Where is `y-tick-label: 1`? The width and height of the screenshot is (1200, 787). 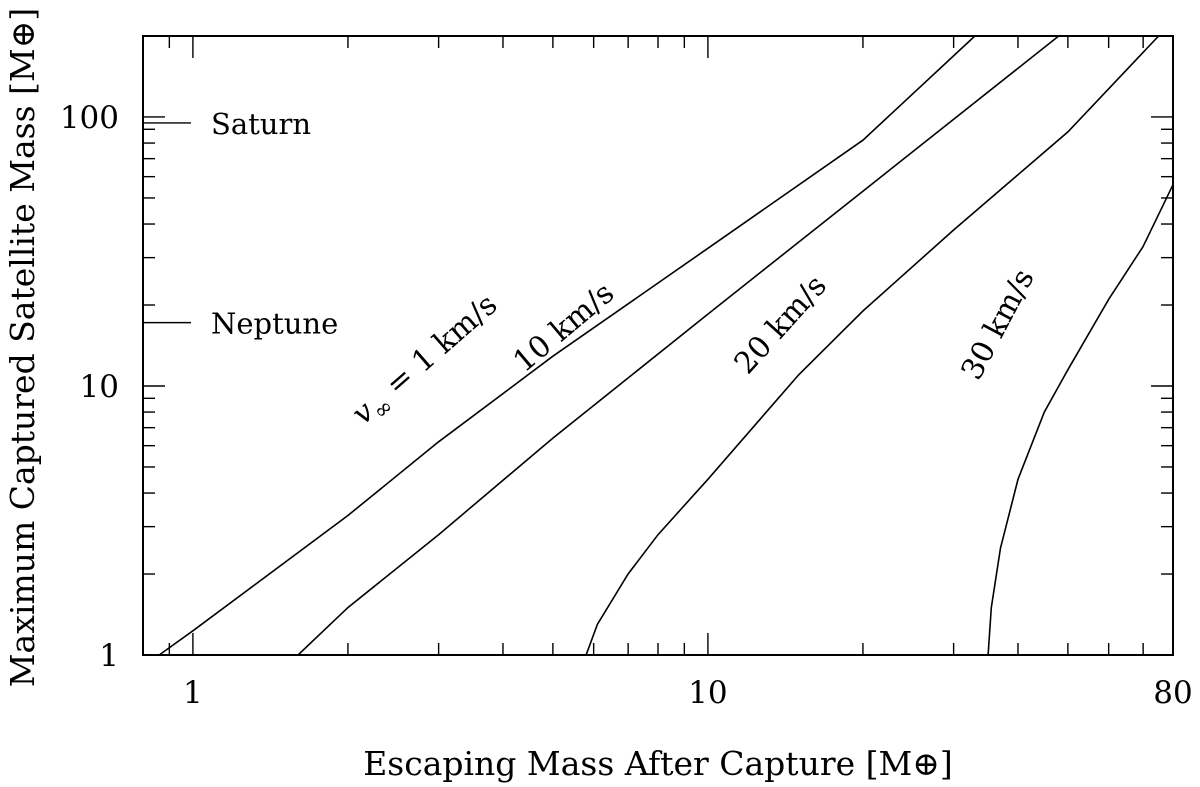
y-tick-label: 1 is located at coordinates (109, 656).